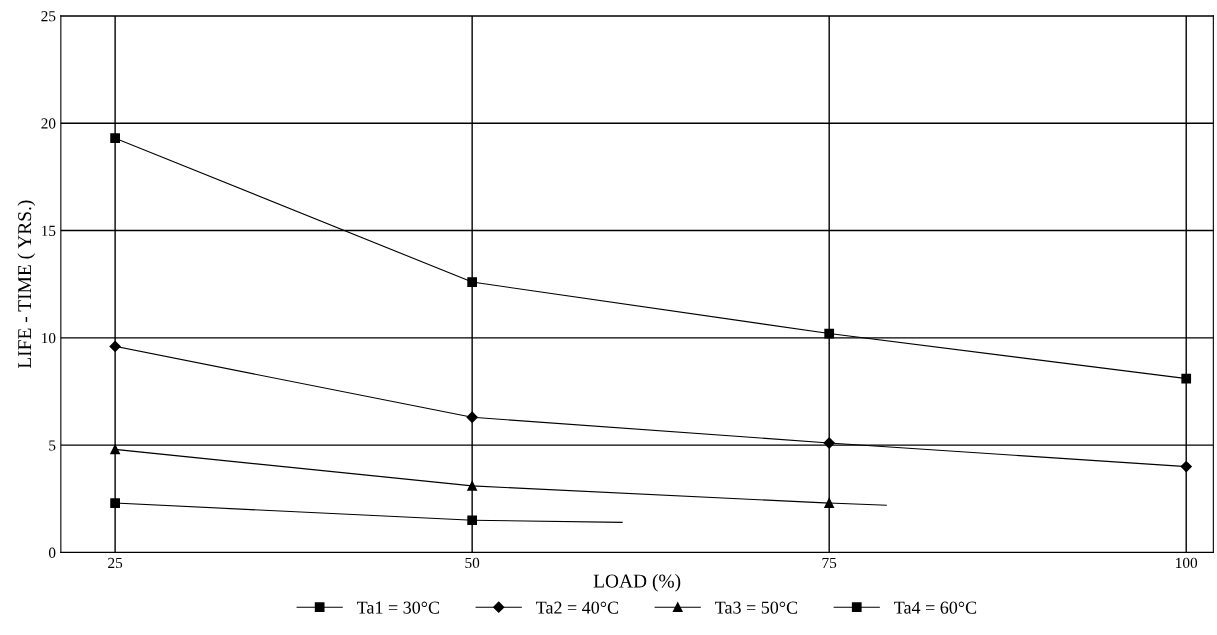 The image size is (1217, 635). I want to click on y-tick-label: 15, so click(49, 230).